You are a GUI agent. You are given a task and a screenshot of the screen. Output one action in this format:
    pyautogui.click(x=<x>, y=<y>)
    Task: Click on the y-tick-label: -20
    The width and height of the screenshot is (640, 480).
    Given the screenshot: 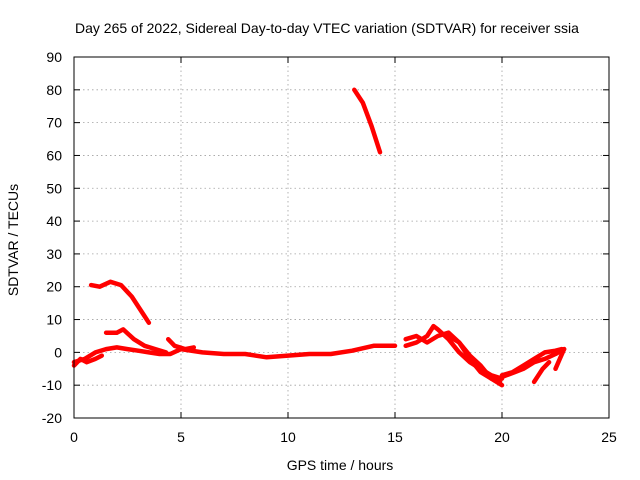 What is the action you would take?
    pyautogui.click(x=52, y=418)
    